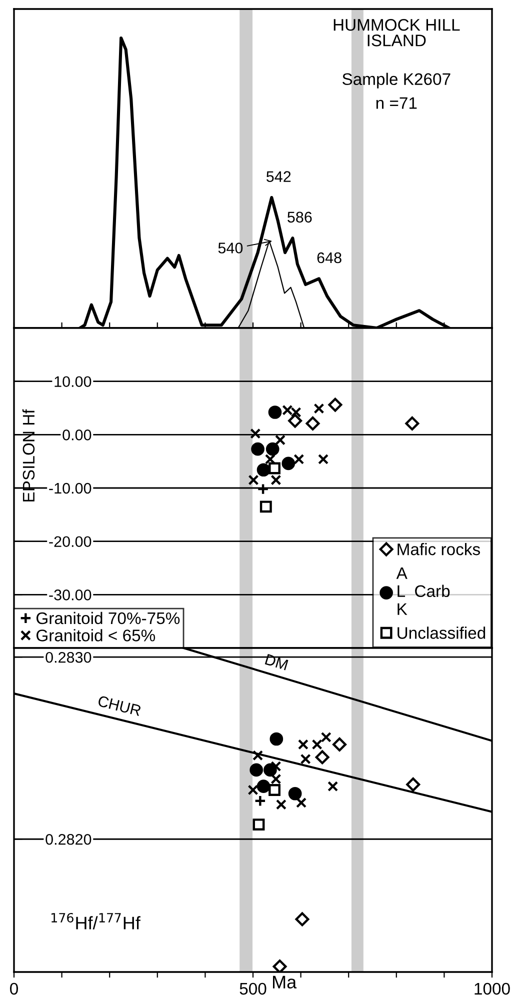  What do you see at coordinates (396, 80) in the screenshot?
I see `text: Sample K2607` at bounding box center [396, 80].